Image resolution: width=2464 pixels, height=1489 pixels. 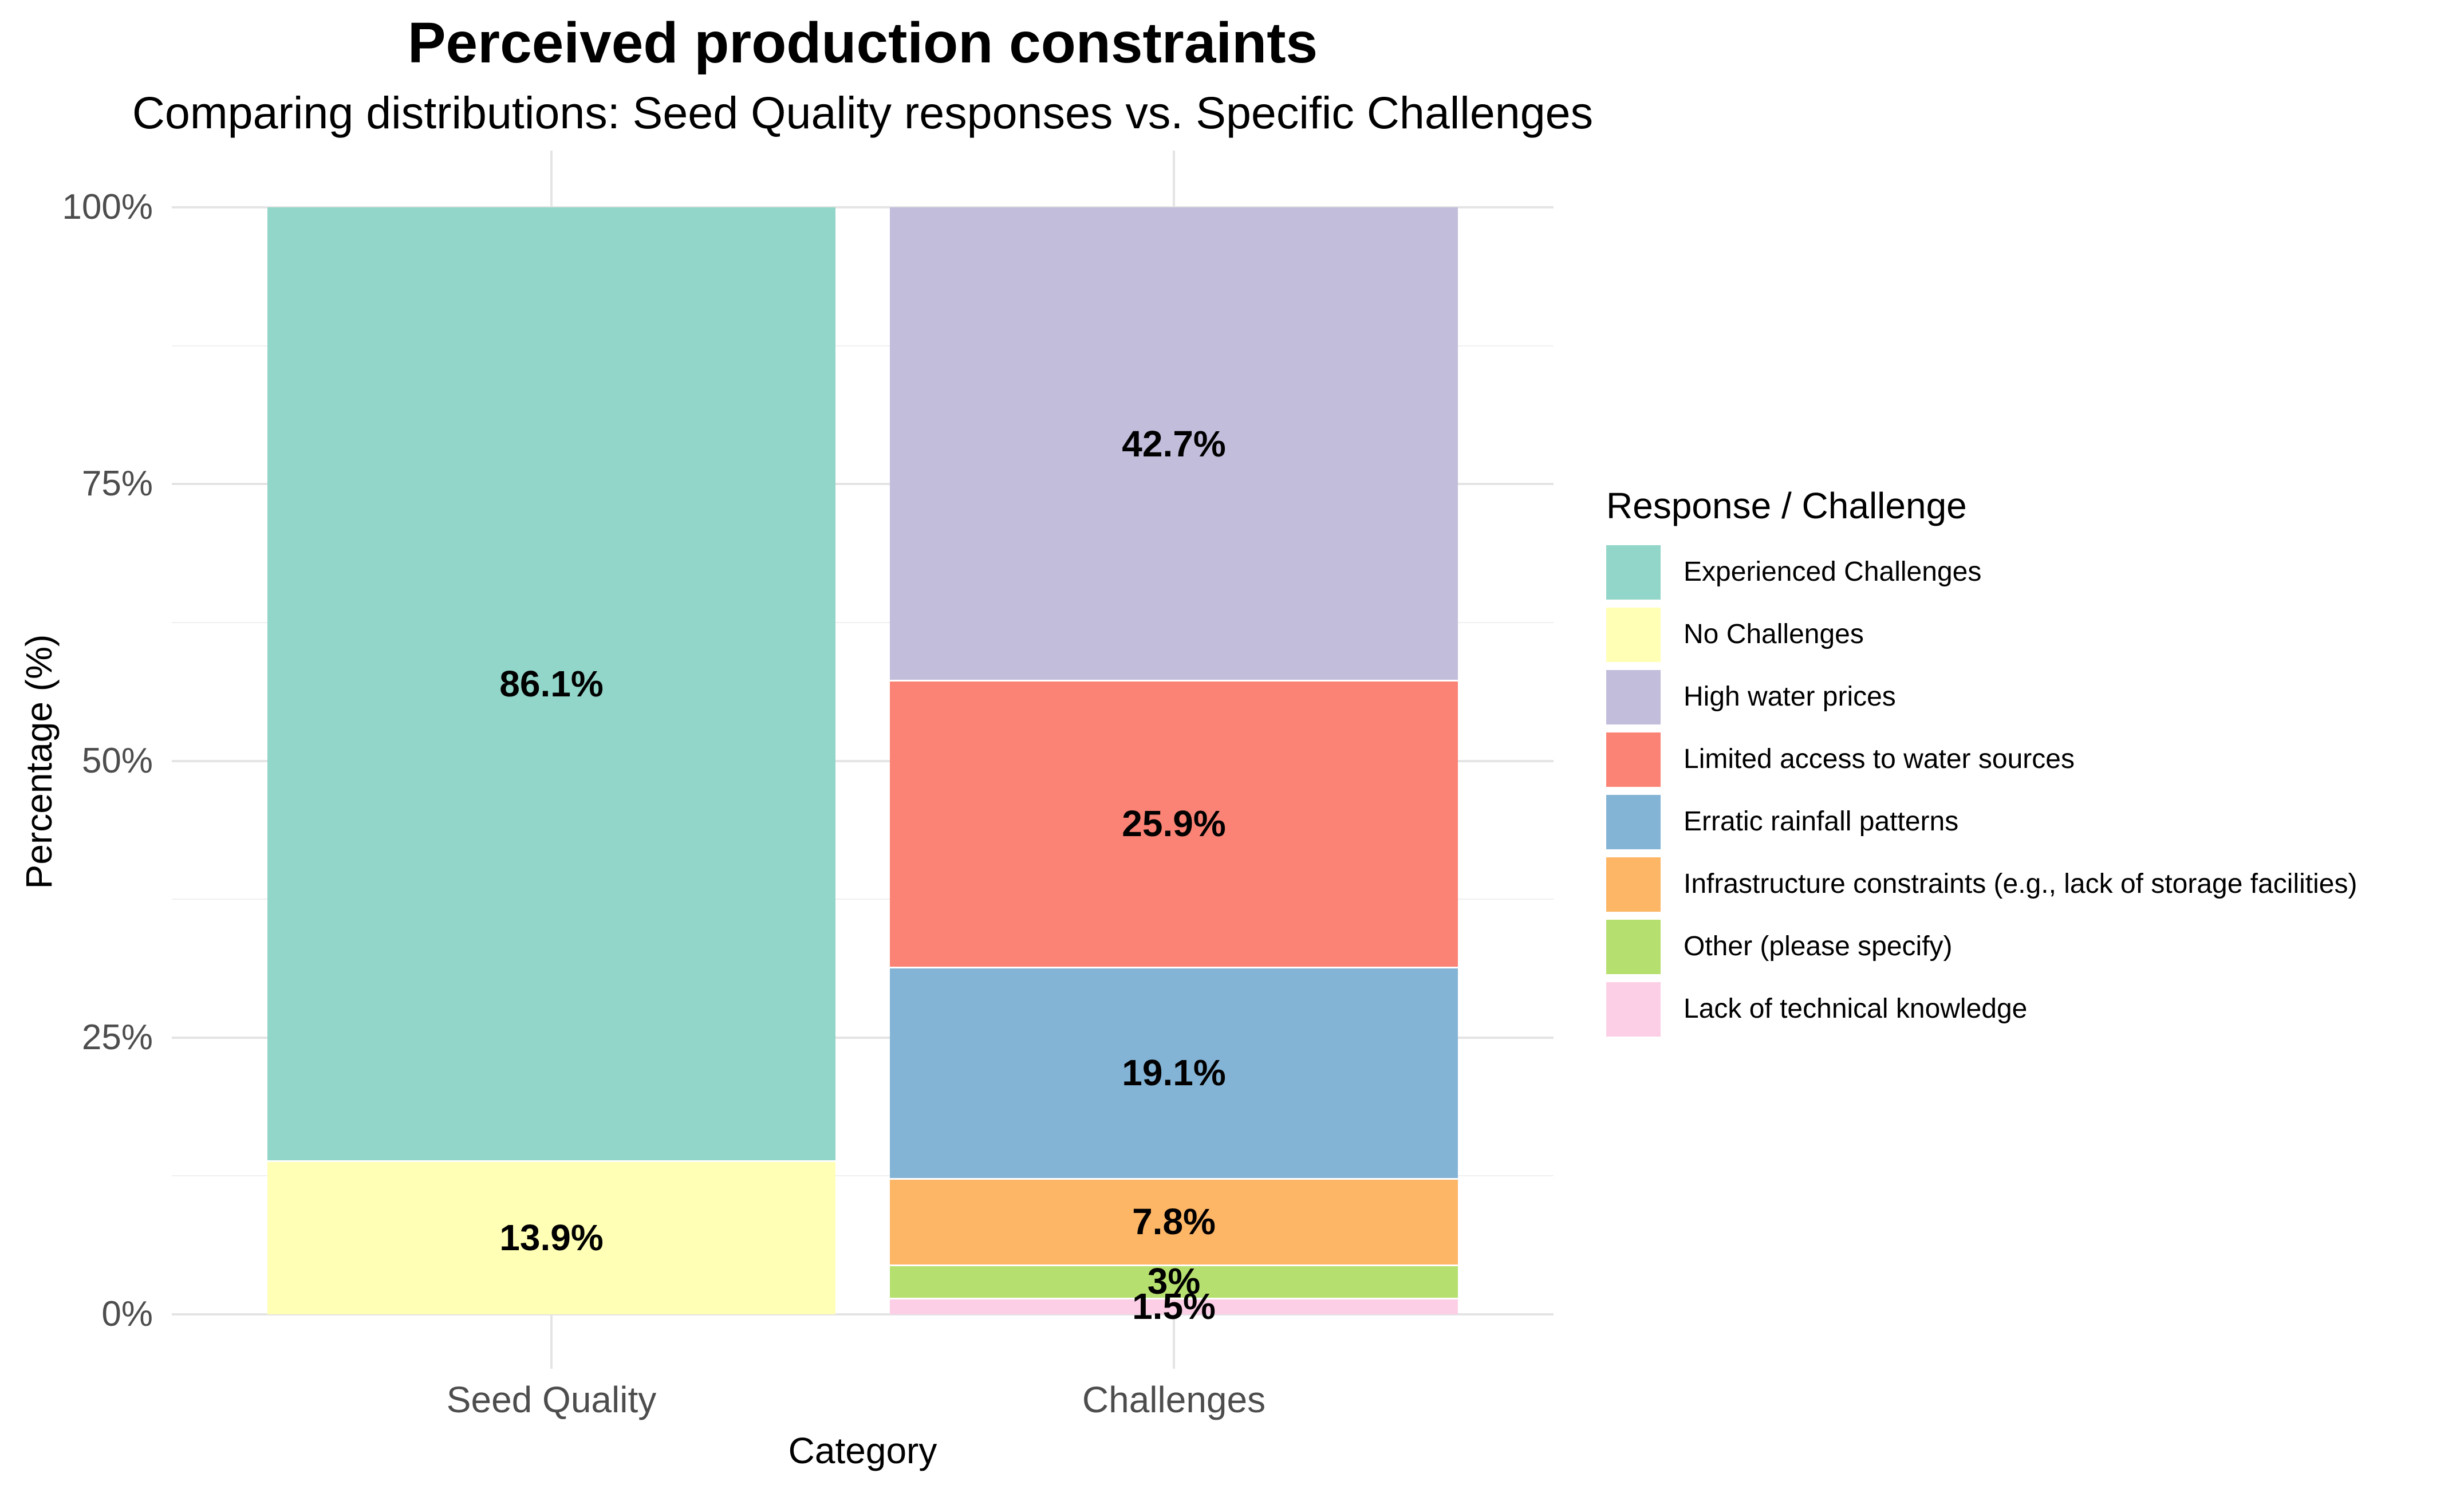 What do you see at coordinates (862, 1451) in the screenshot?
I see `x-axis-title: Category` at bounding box center [862, 1451].